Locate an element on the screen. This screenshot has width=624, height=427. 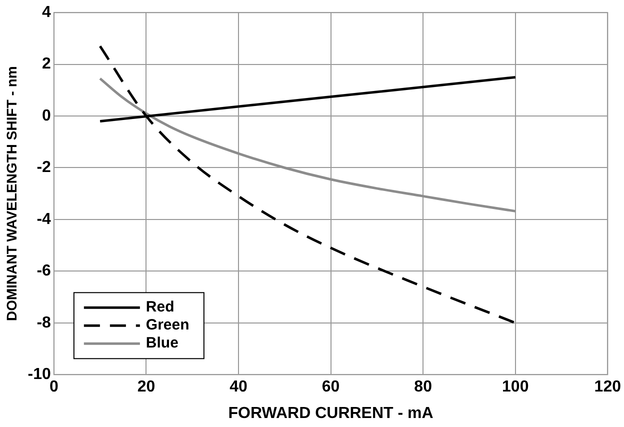
y-tick-label: 0 is located at coordinates (47, 115).